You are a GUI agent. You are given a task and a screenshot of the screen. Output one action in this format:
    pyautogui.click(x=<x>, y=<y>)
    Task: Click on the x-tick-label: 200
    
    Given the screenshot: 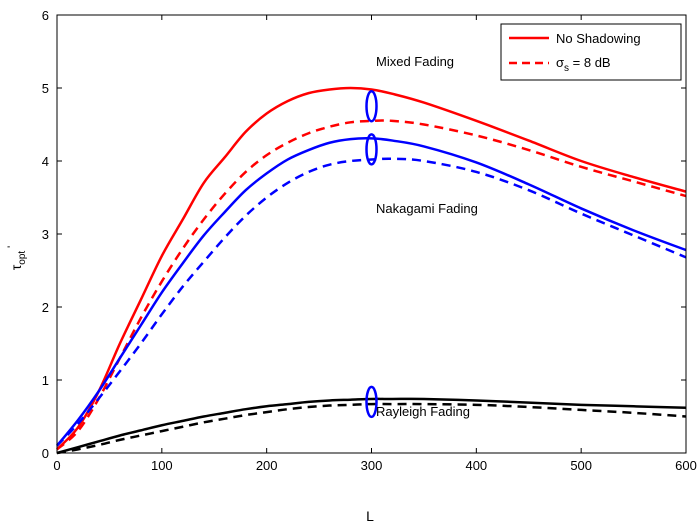 What is the action you would take?
    pyautogui.click(x=267, y=465)
    